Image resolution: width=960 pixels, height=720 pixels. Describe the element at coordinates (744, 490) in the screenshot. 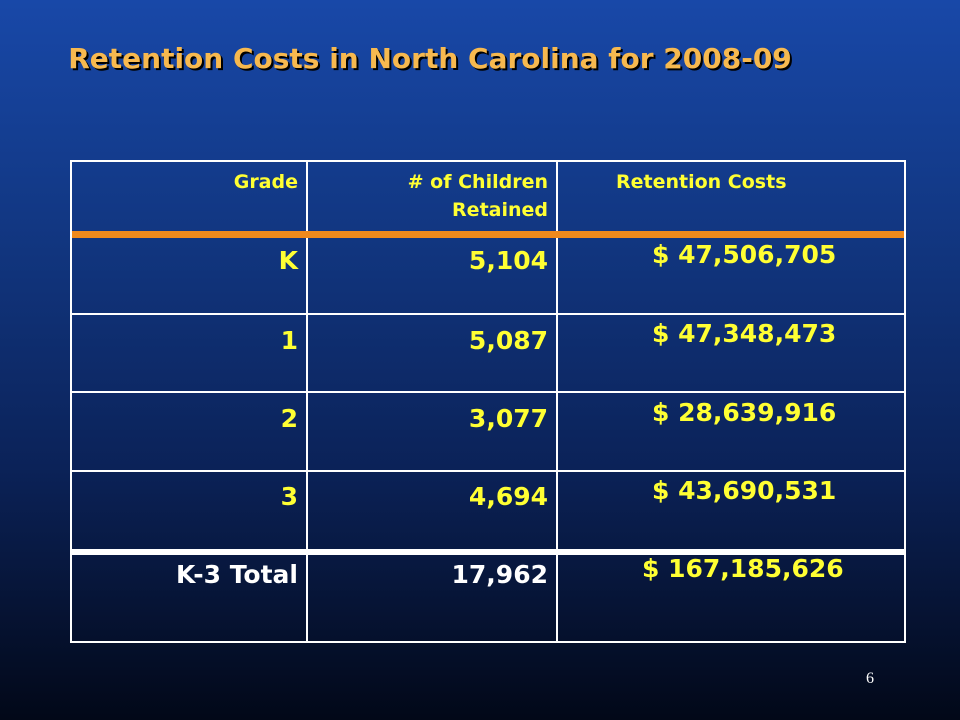

I see `cost-cell: $ 43,690,531` at that location.